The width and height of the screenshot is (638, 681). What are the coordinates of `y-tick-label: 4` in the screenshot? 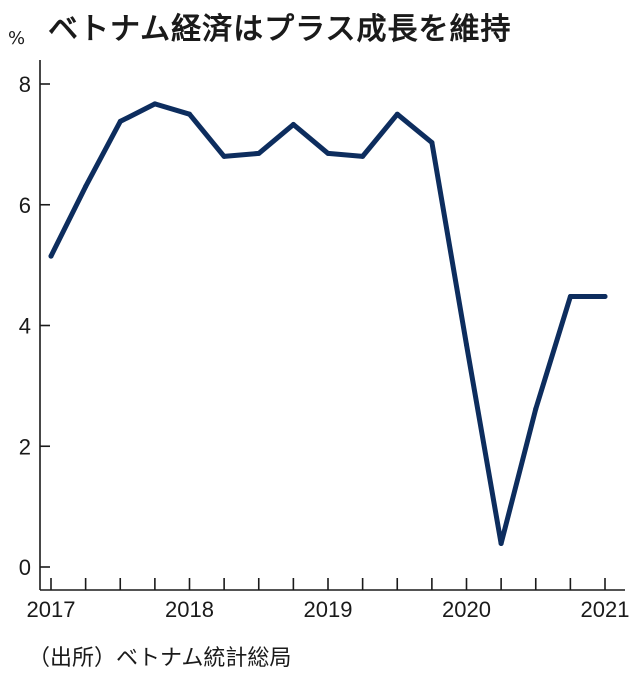 It's located at (25, 326).